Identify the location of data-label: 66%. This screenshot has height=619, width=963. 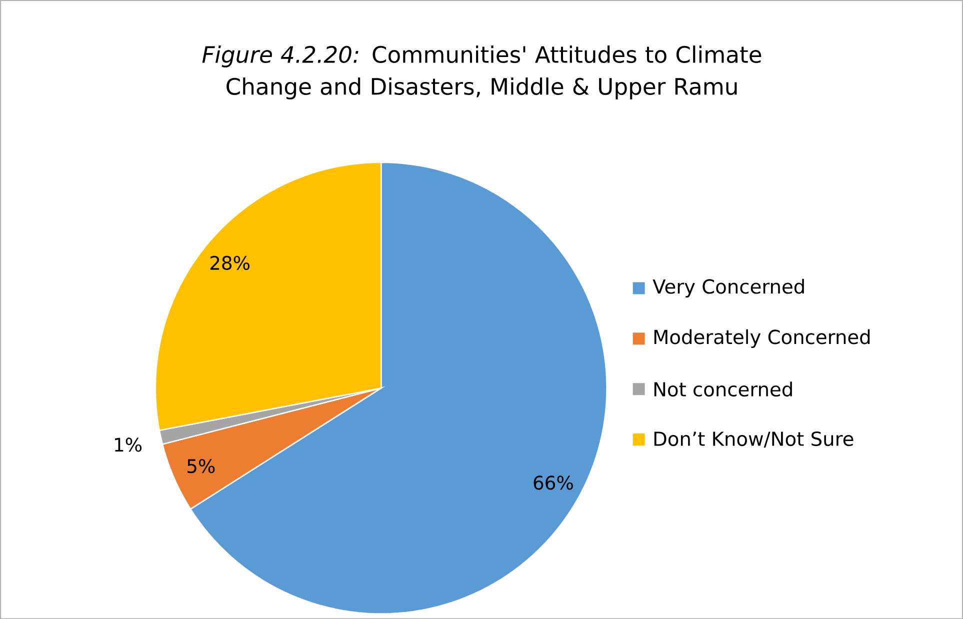
(553, 482).